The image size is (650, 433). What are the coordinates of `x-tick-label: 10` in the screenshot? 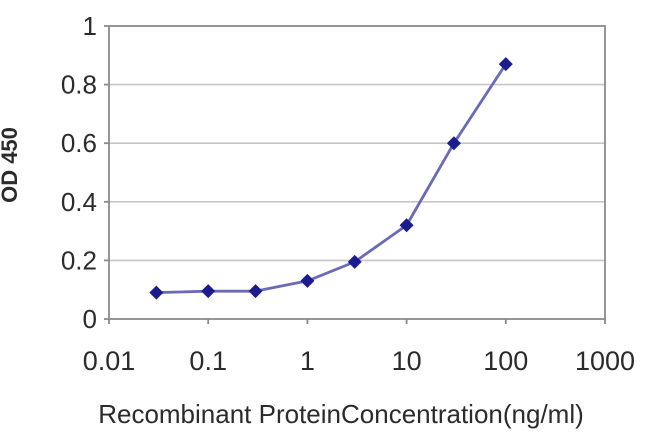 It's located at (407, 361).